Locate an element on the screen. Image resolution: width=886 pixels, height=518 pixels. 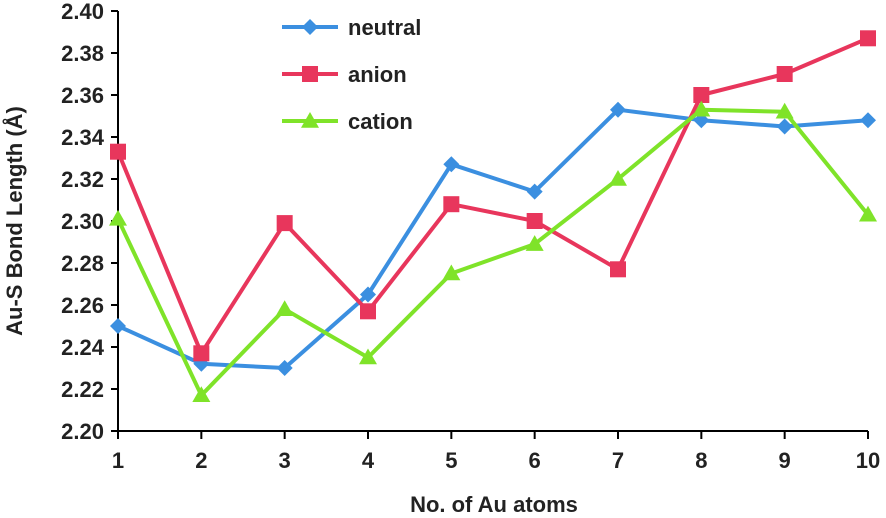
y-tick-label: 2.36 is located at coordinates (82, 95).